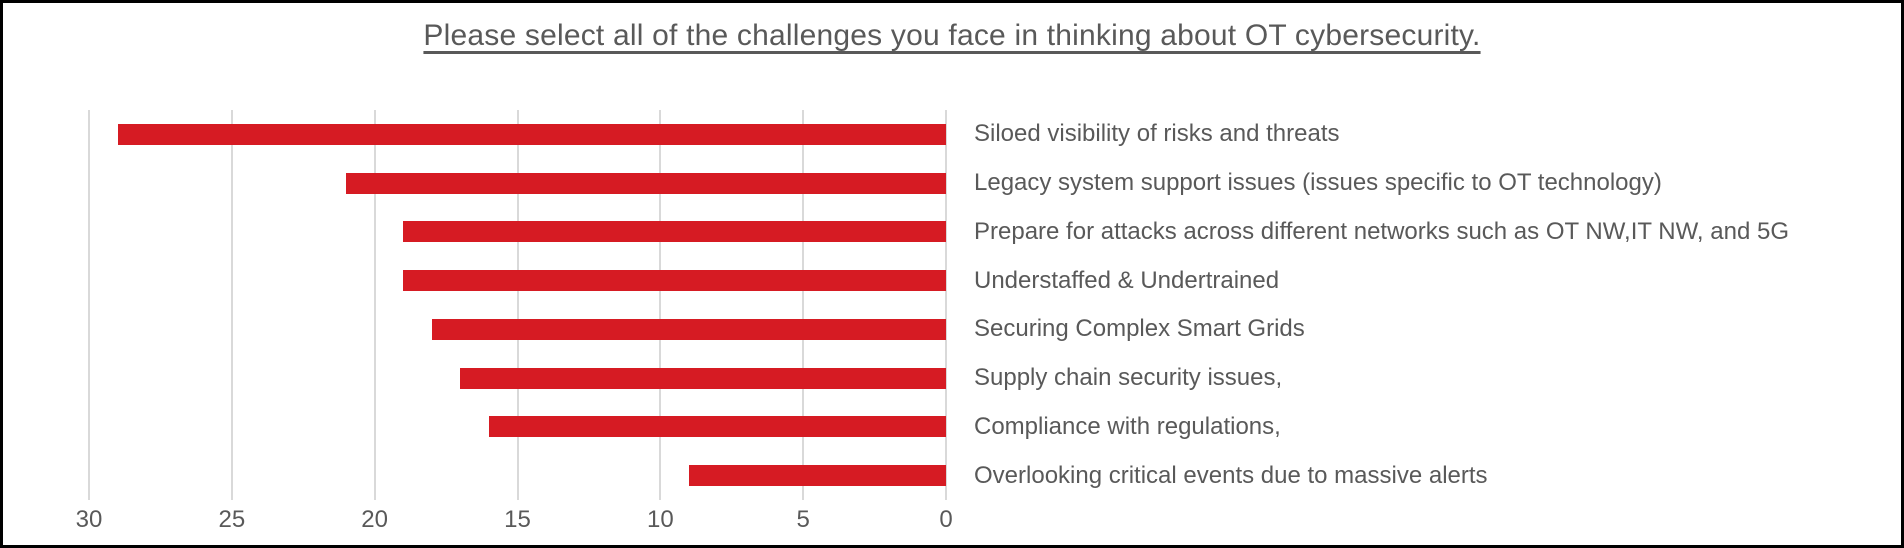 The height and width of the screenshot is (548, 1904). What do you see at coordinates (89, 519) in the screenshot?
I see `x-tick-label-30: 30` at bounding box center [89, 519].